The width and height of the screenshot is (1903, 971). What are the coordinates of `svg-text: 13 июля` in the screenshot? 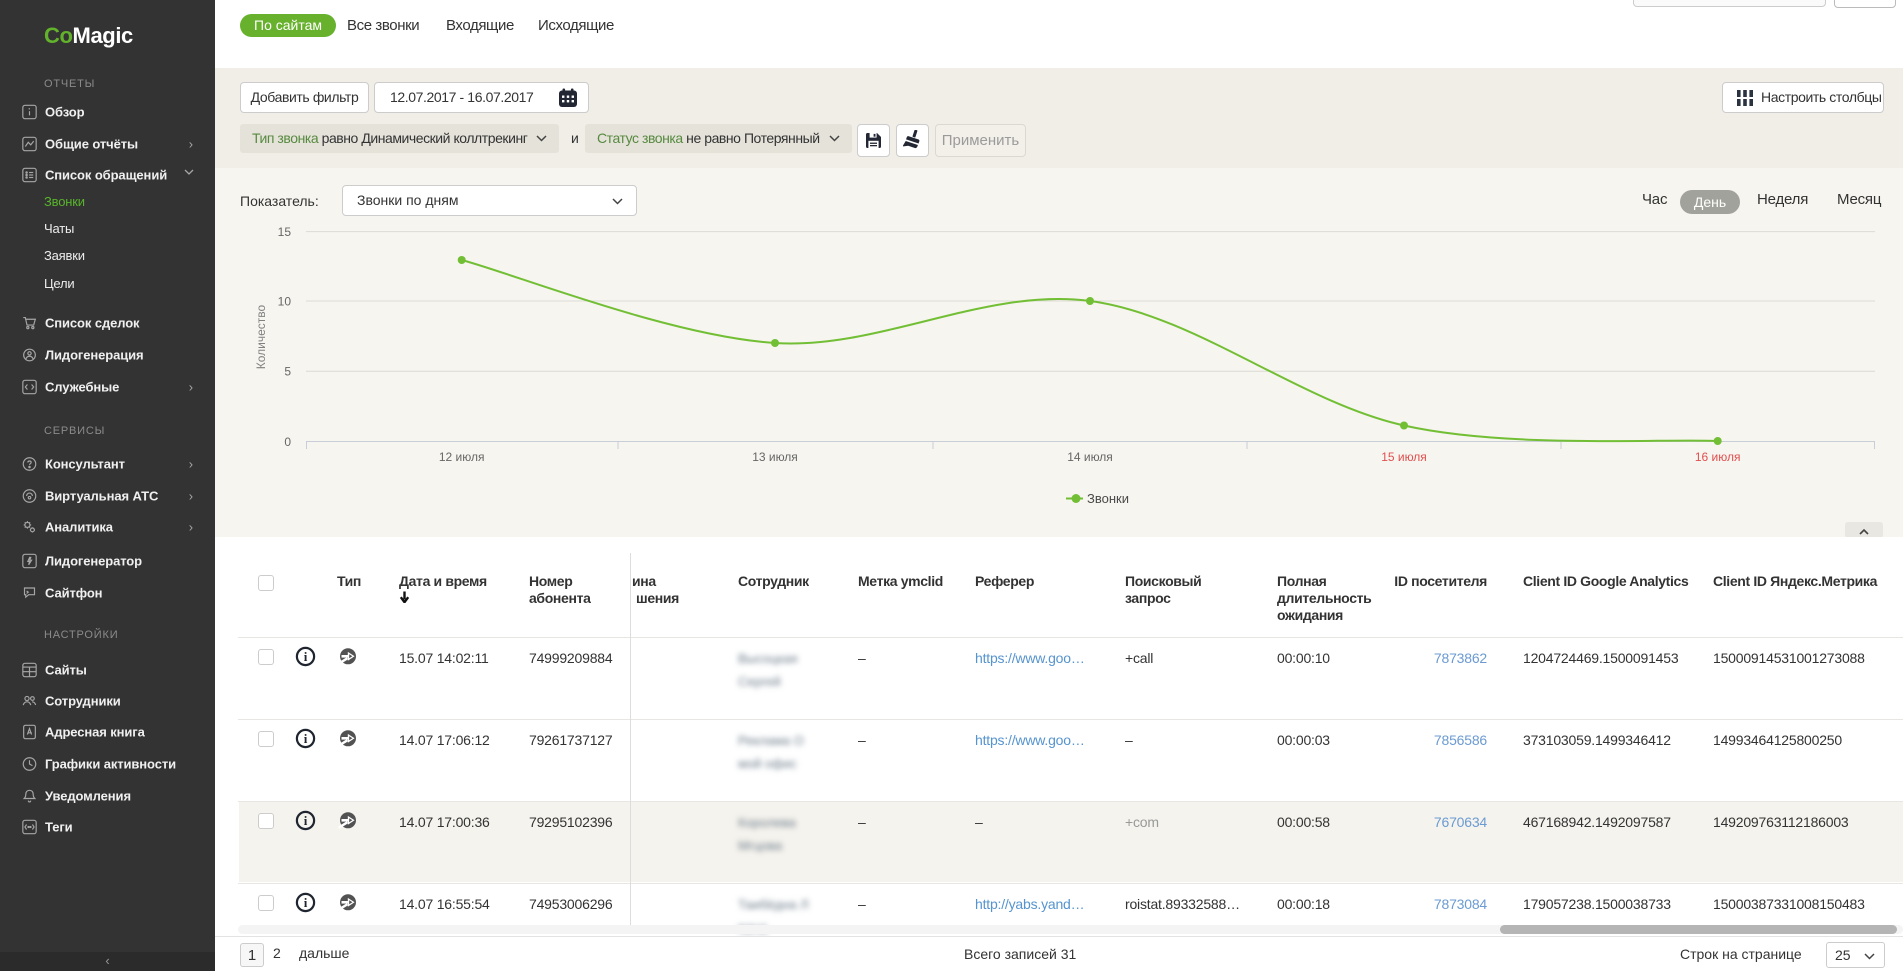 It's located at (775, 457).